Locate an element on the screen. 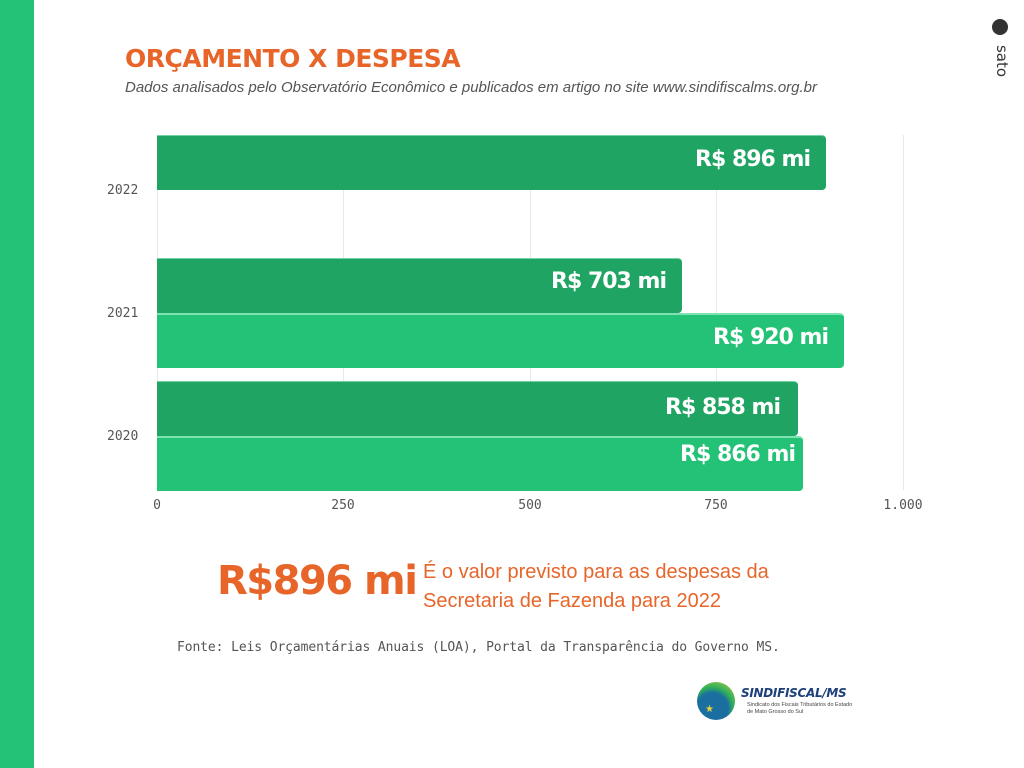  bar-value-label: R$ 920 mi is located at coordinates (771, 337).